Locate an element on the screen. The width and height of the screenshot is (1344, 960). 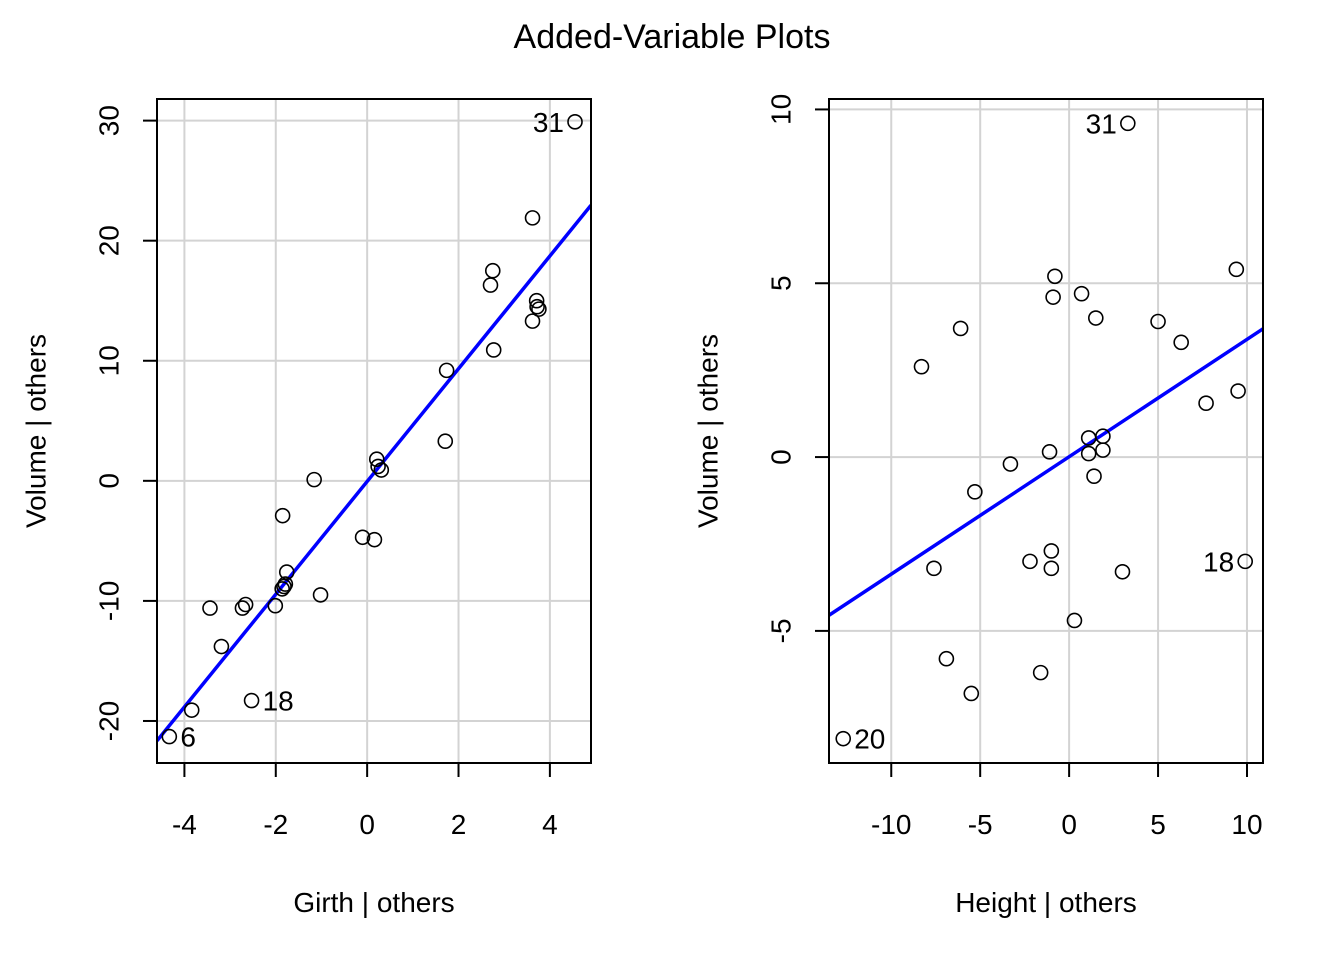
point-label: 20 is located at coordinates (869, 739).